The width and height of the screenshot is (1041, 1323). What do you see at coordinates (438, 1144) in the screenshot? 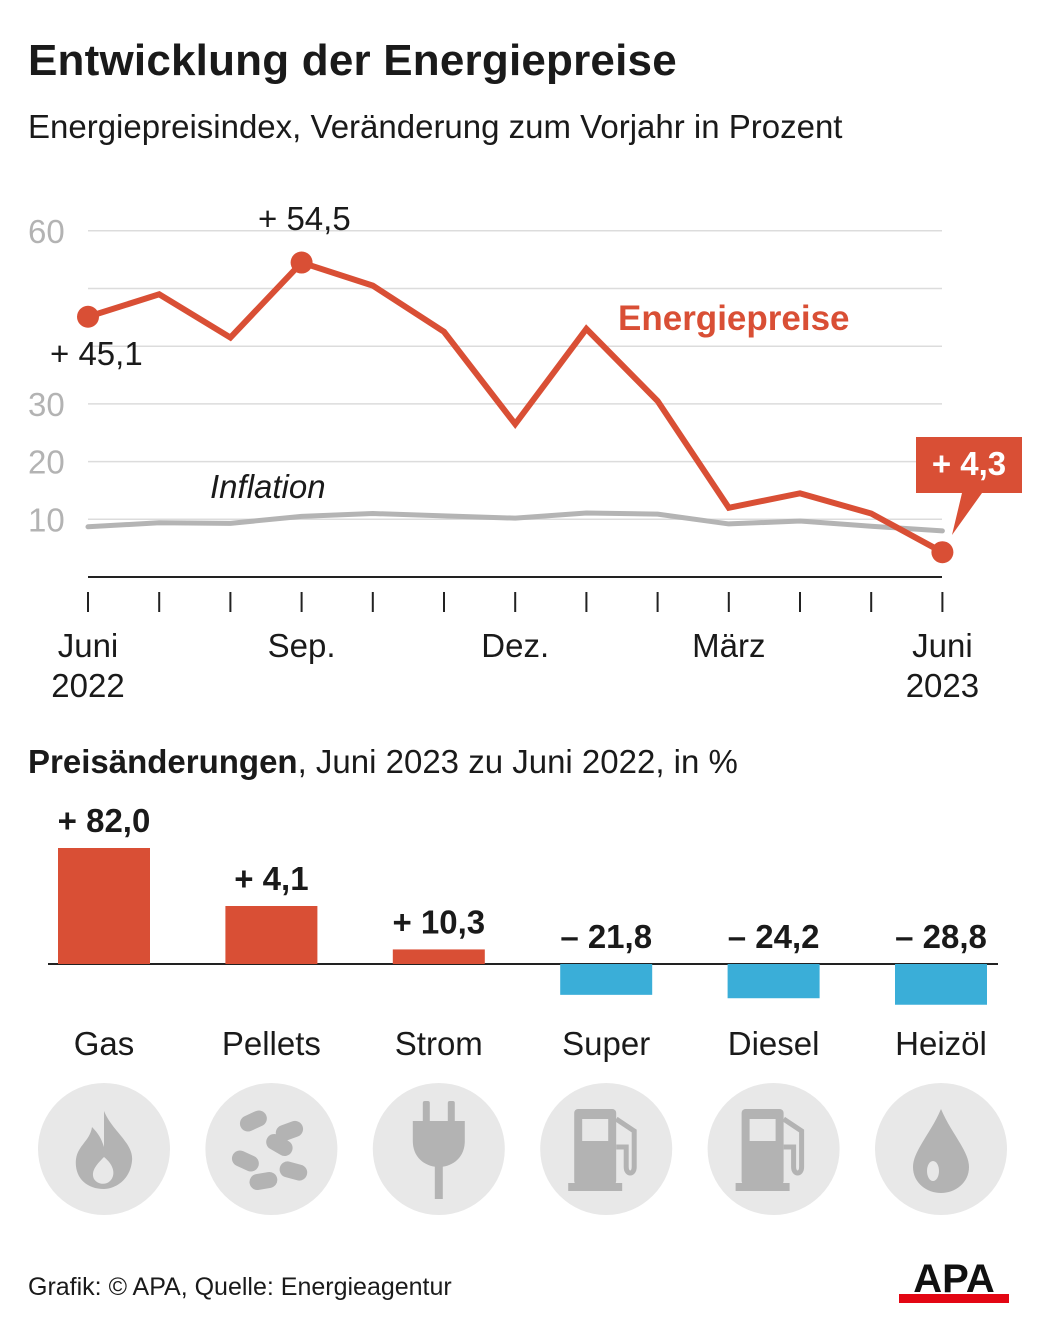
I see `plug-body` at bounding box center [438, 1144].